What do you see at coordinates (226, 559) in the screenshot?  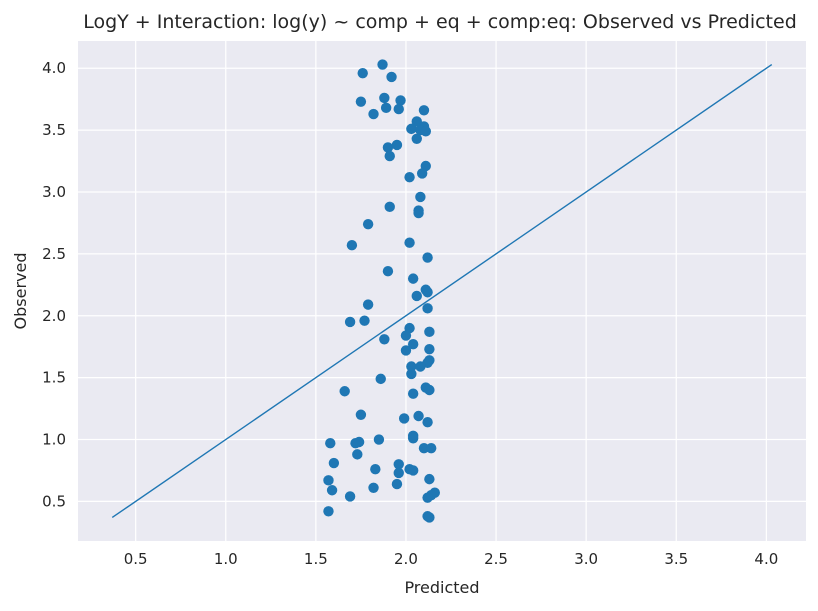 I see `x-tick-label: 1.0` at bounding box center [226, 559].